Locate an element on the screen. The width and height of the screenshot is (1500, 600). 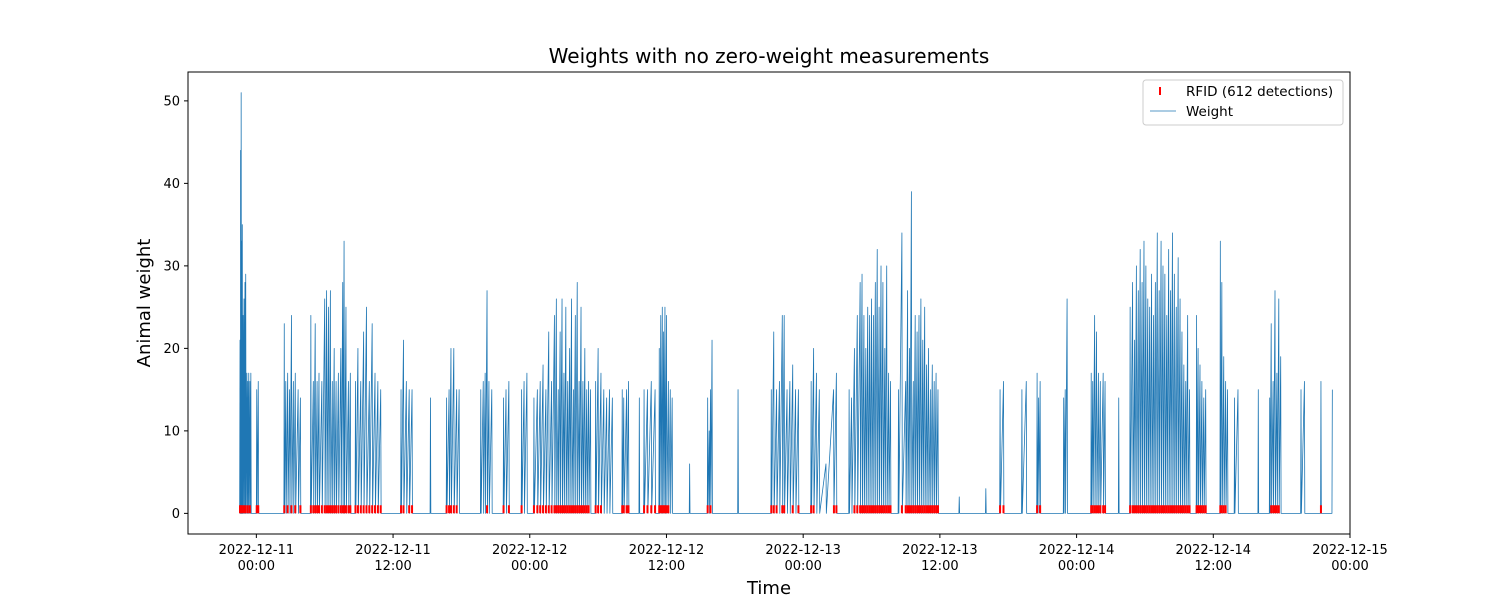
y-axis: 0 10 20 30 40 50 is located at coordinates (175, 308).